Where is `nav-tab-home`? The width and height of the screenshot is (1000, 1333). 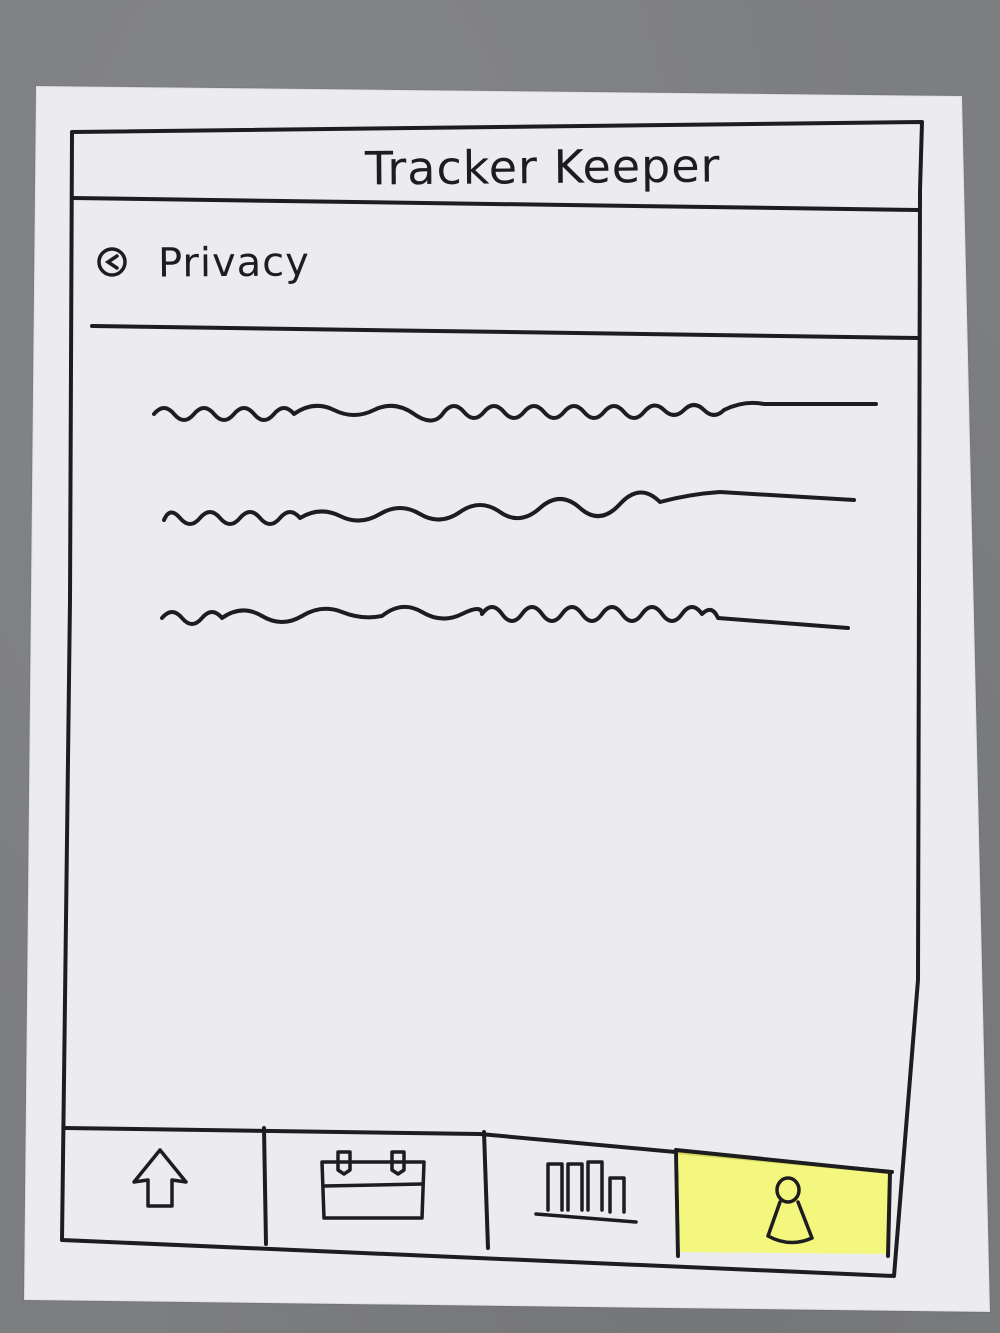 nav-tab-home is located at coordinates (164, 1185).